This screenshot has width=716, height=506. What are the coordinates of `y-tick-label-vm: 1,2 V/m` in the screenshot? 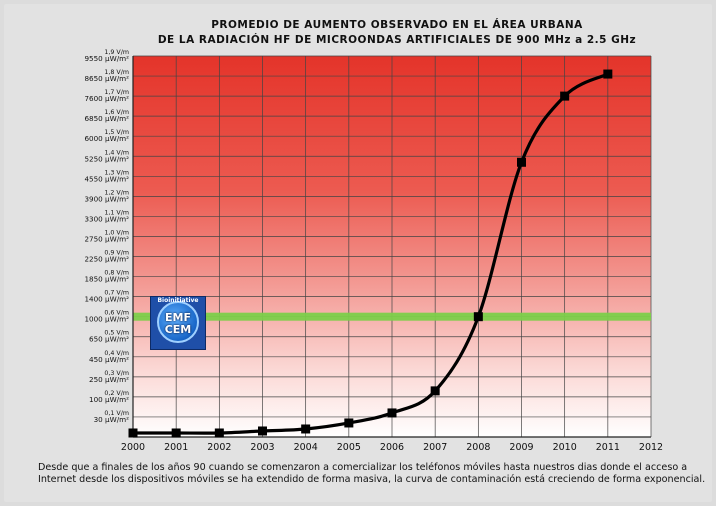 It's located at (116, 192).